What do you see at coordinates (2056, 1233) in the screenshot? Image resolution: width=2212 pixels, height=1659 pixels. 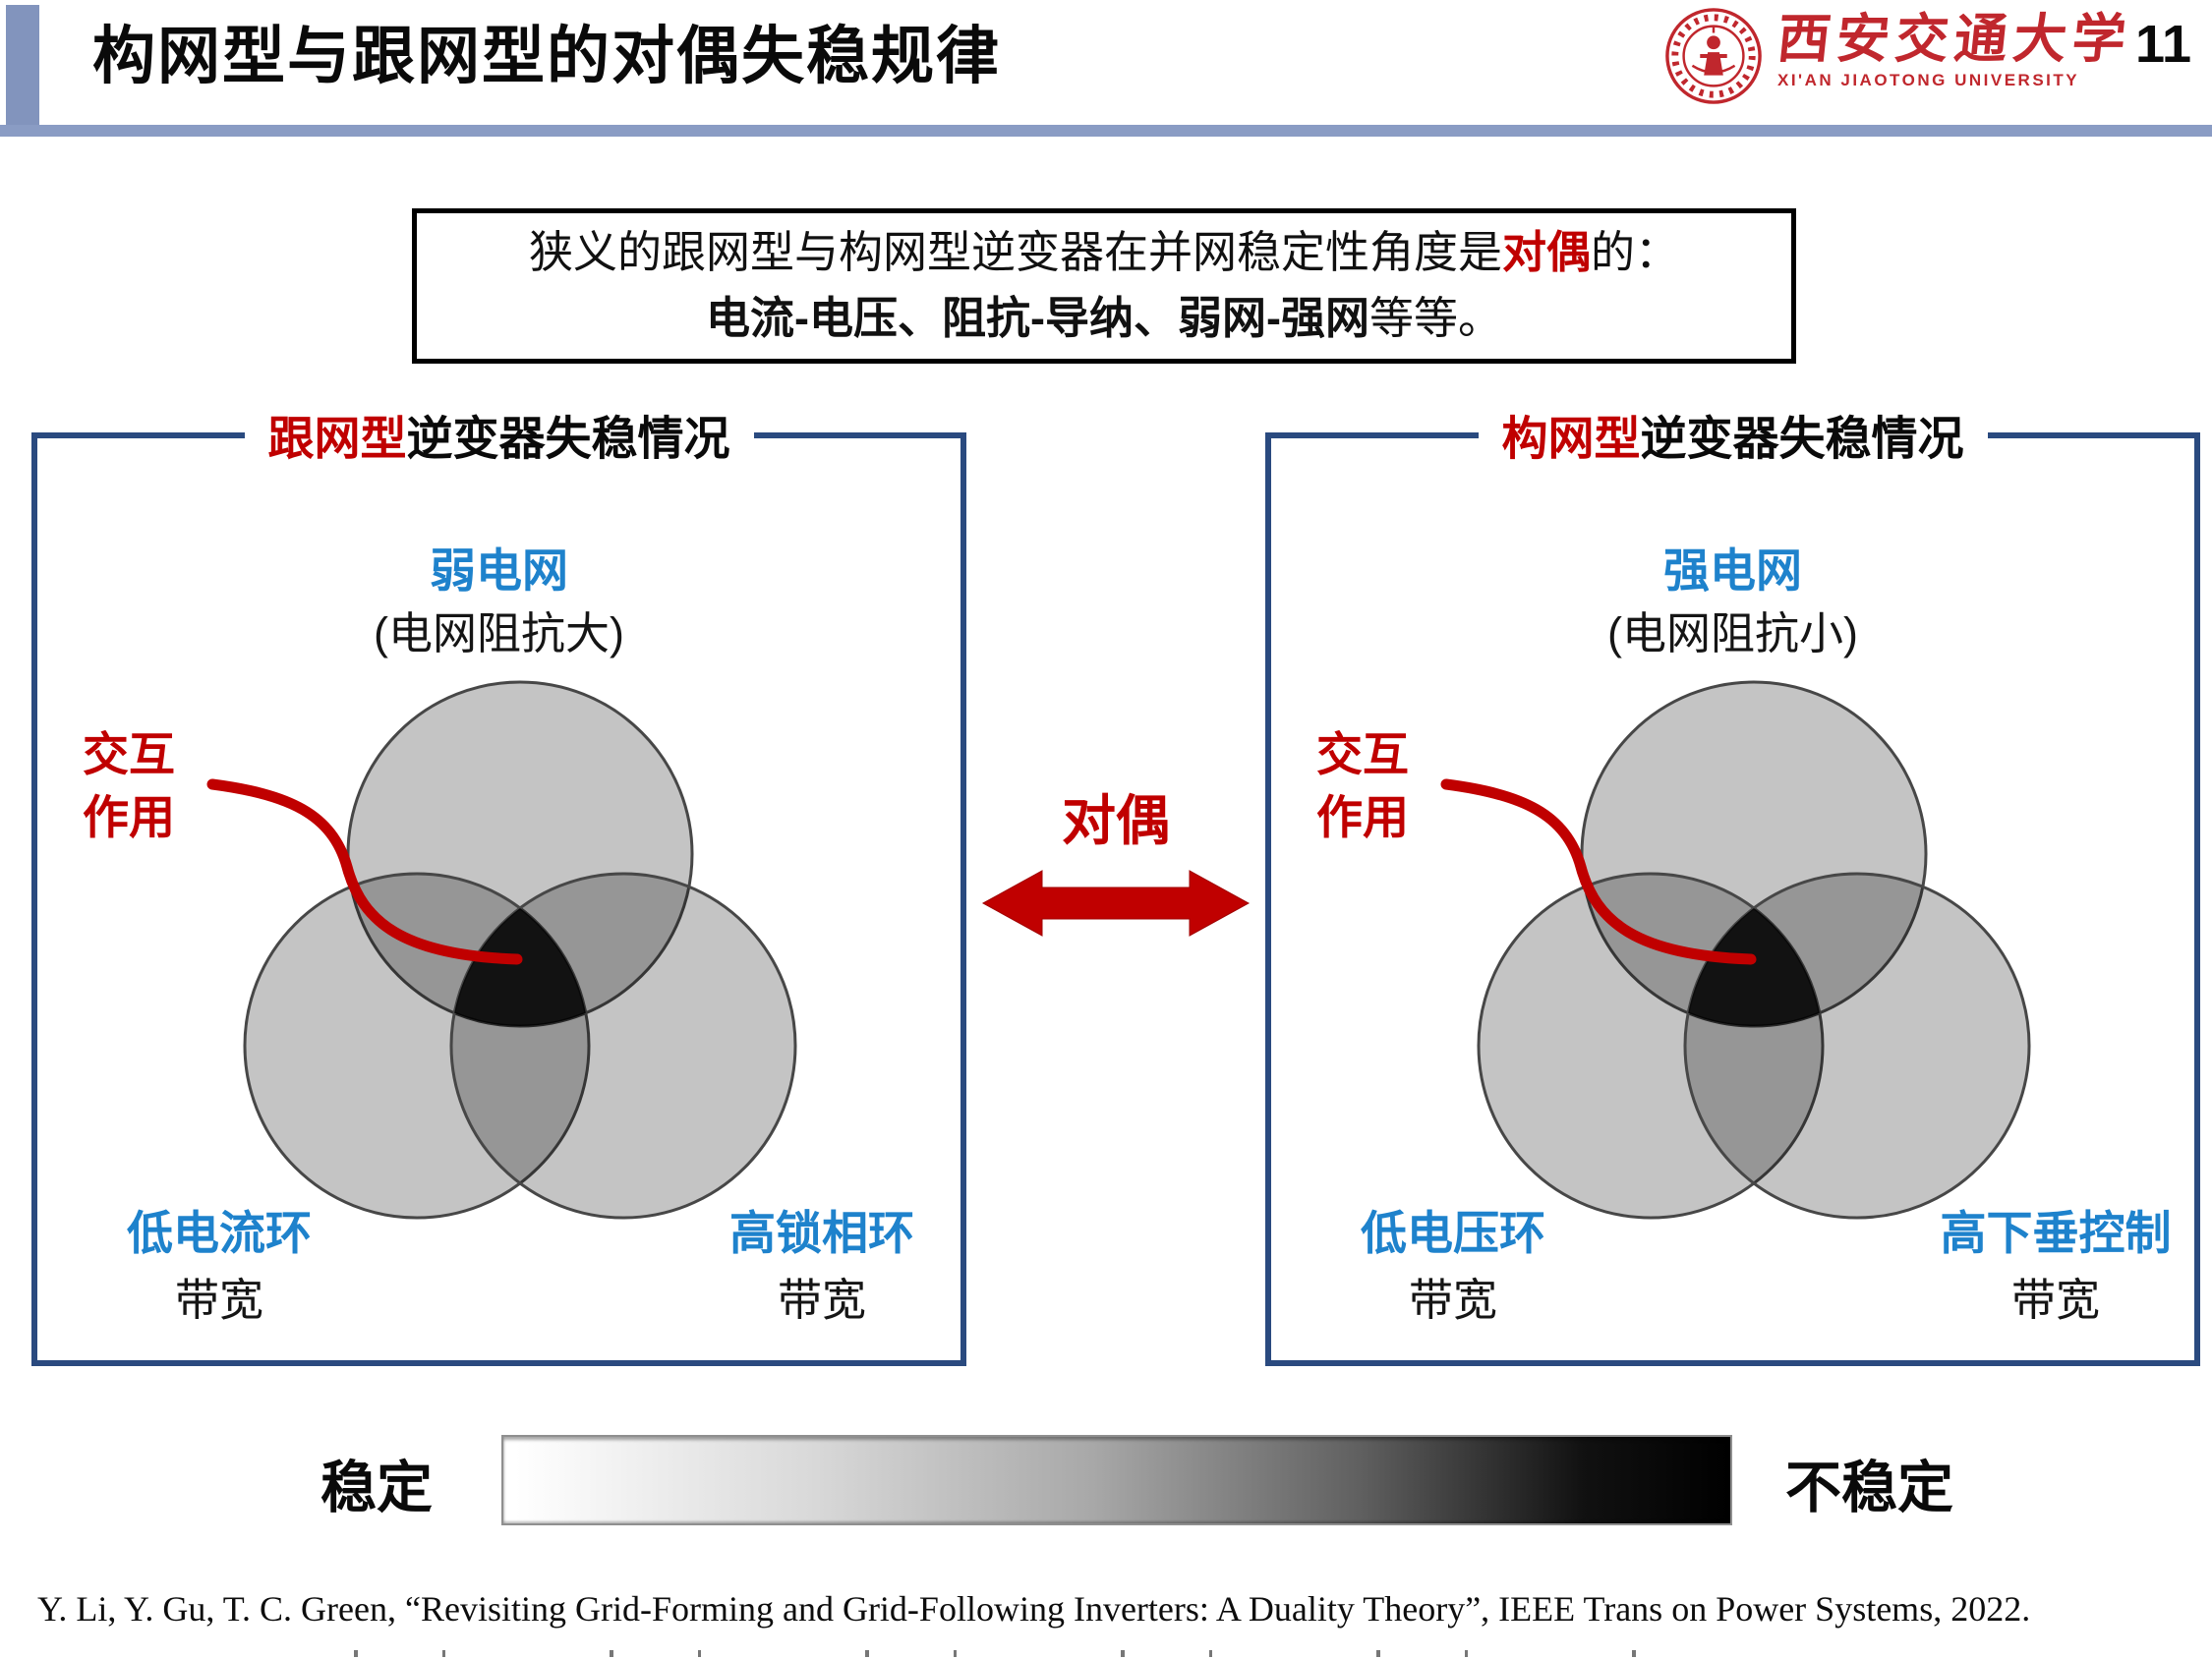 I see `droop-control-label: 高下垂控制` at bounding box center [2056, 1233].